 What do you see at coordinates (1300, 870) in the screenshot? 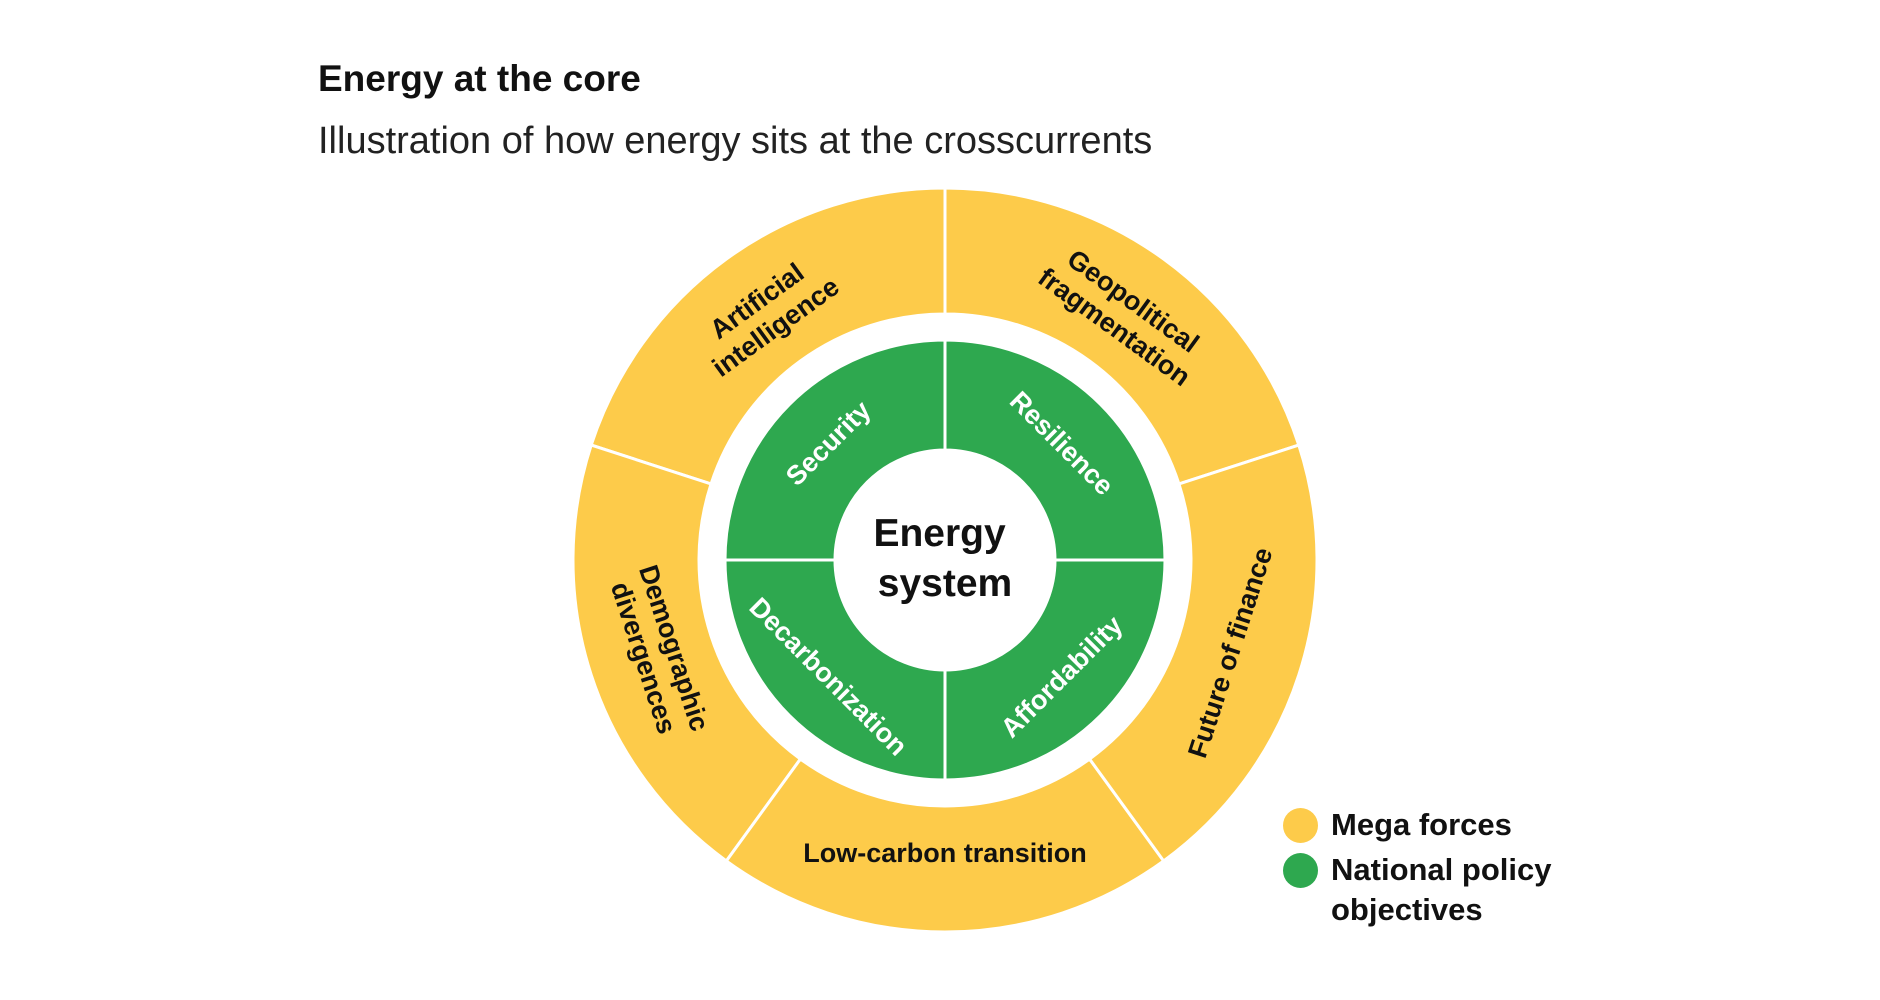
I see `legend-swatch-green` at bounding box center [1300, 870].